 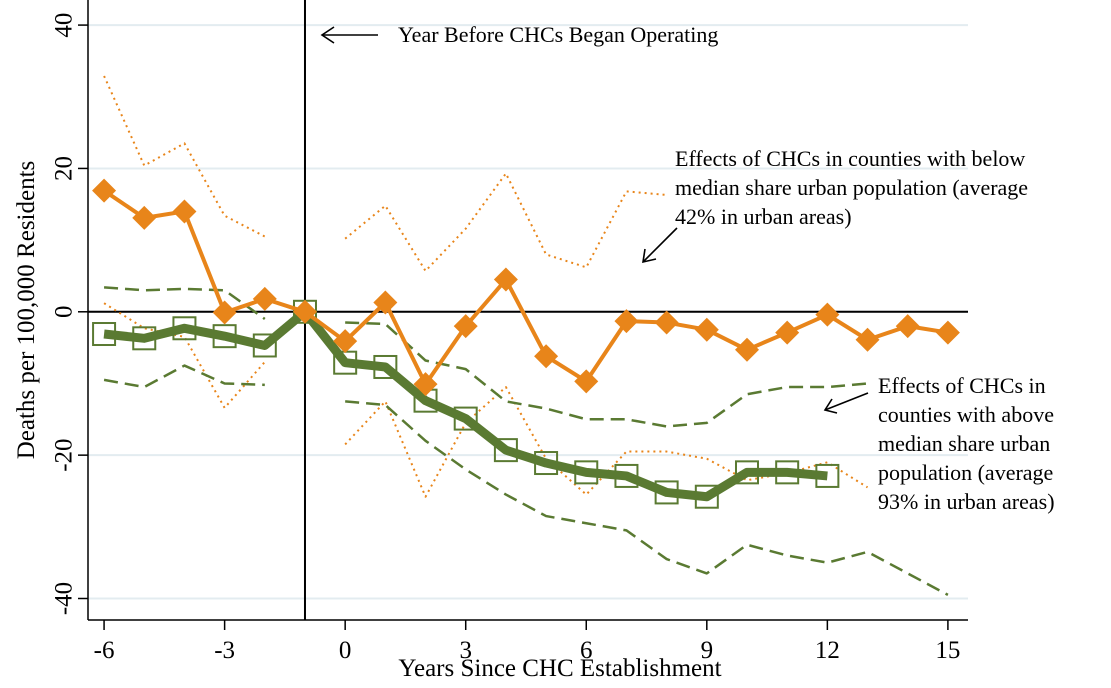 What do you see at coordinates (586, 650) in the screenshot?
I see `x-tick-label: 6` at bounding box center [586, 650].